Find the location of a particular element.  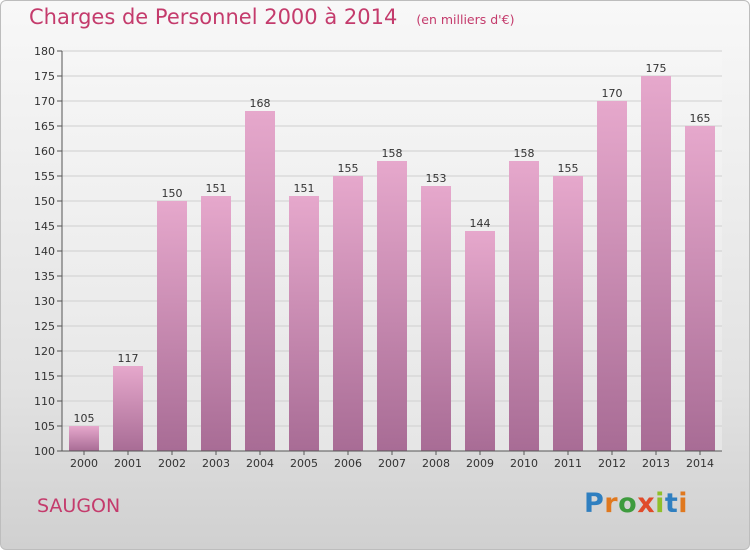

value-label-2013: 175 is located at coordinates (656, 68).